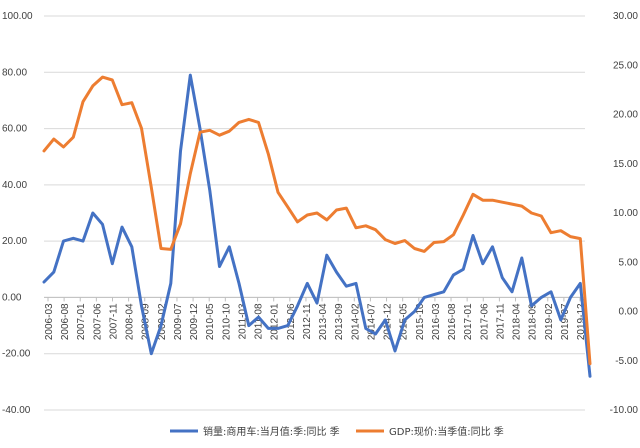 The height and width of the screenshot is (448, 640). What do you see at coordinates (500, 321) in the screenshot?
I see `x-axis-tick-label: 2017-11` at bounding box center [500, 321].